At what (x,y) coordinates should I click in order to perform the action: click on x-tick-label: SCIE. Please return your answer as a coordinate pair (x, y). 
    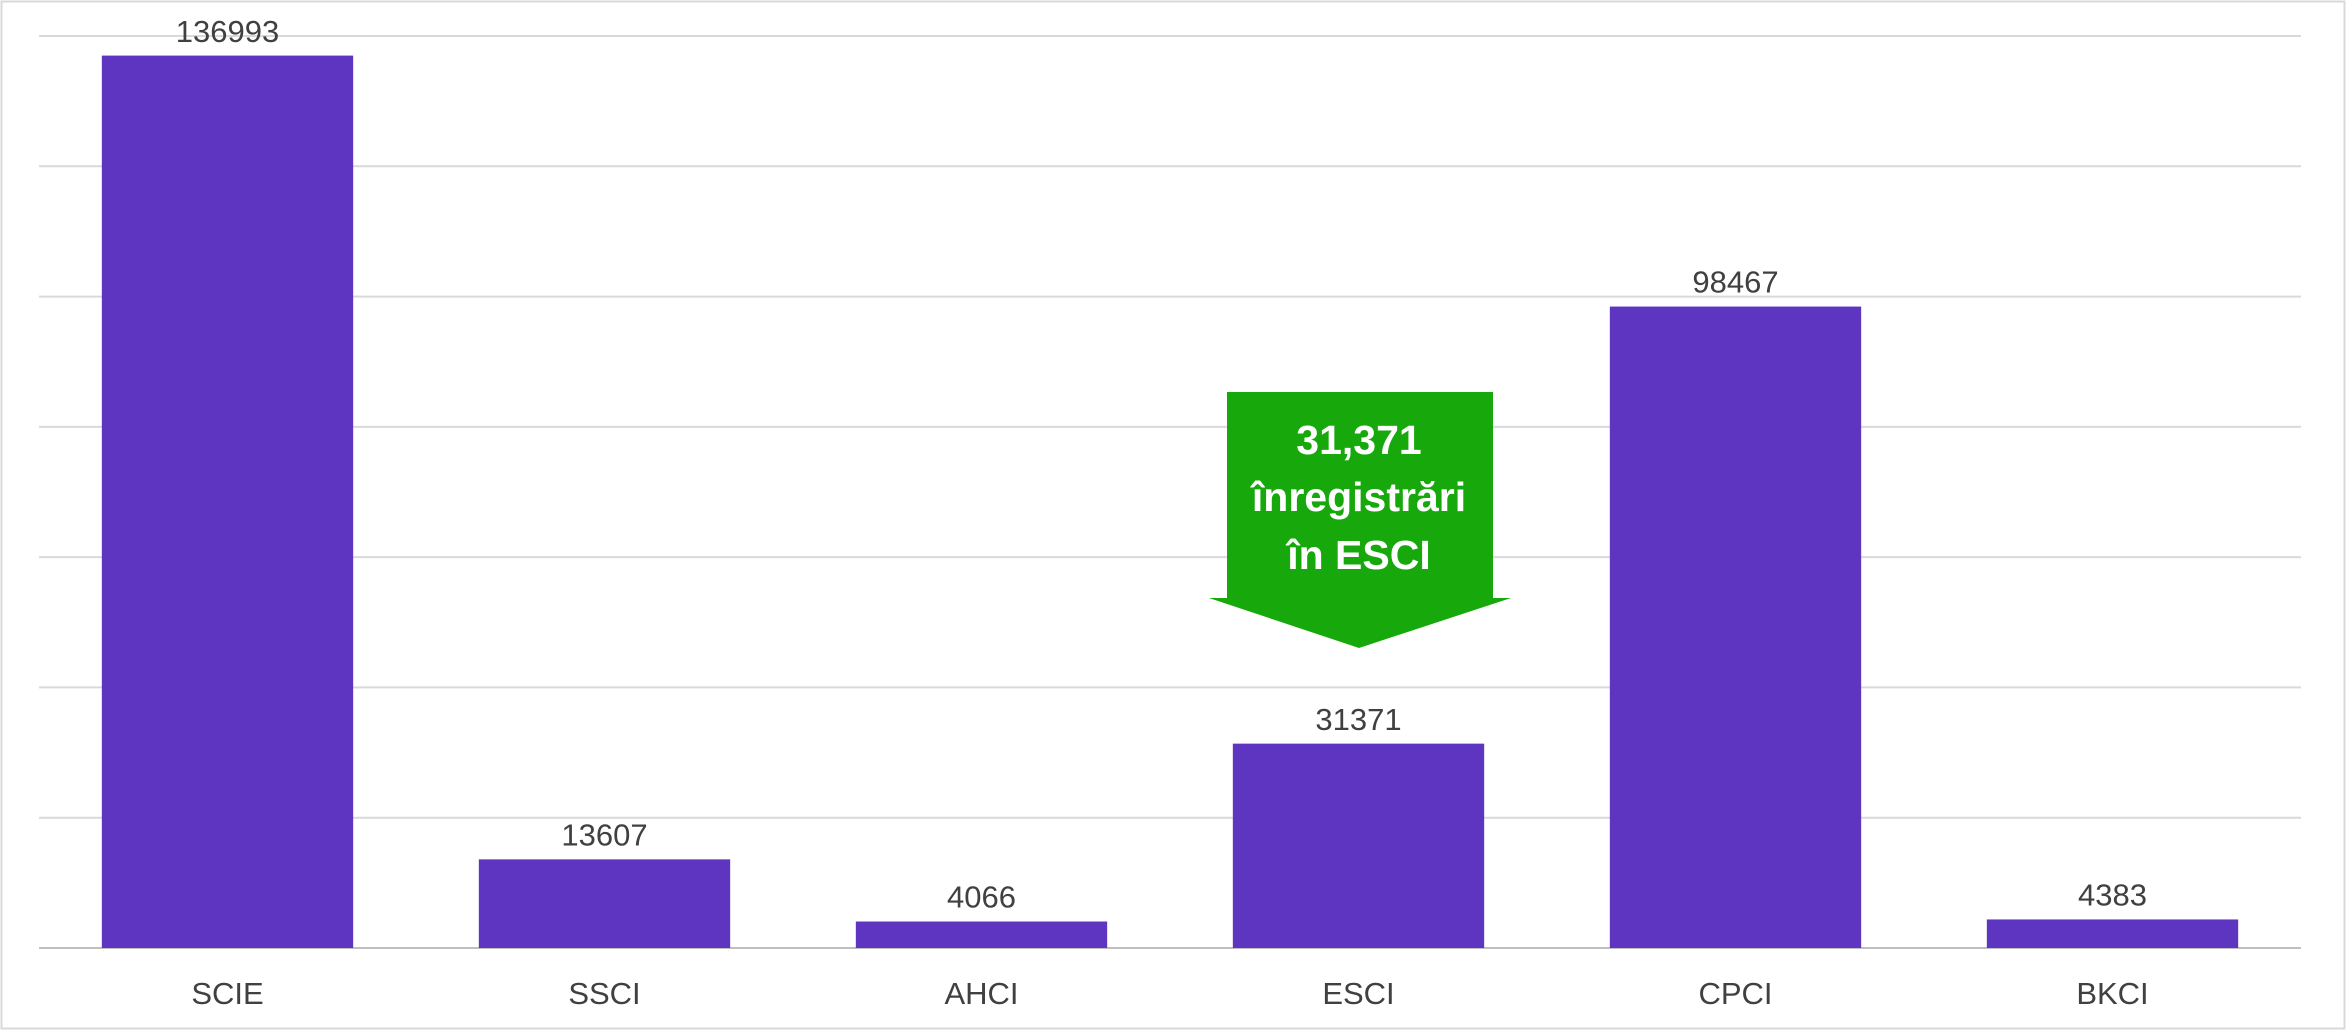
    Looking at the image, I should click on (227, 993).